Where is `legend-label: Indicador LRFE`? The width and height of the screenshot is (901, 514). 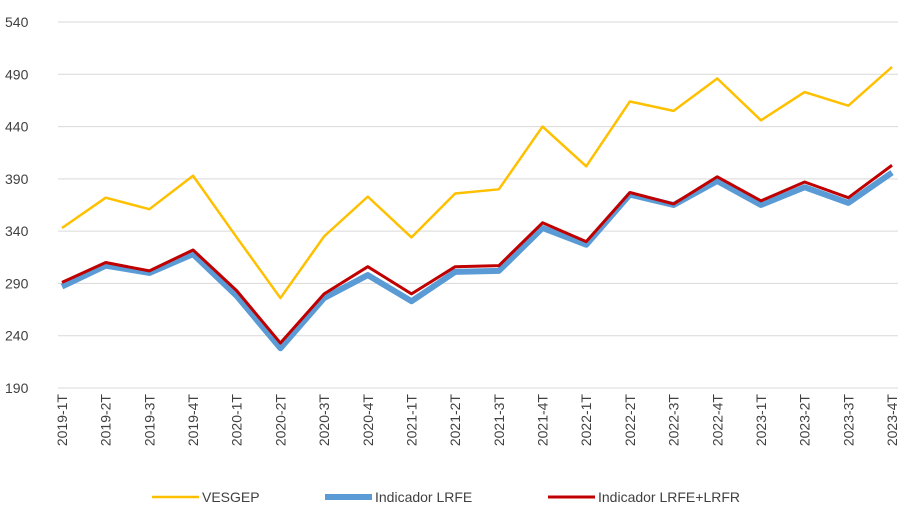
legend-label: Indicador LRFE is located at coordinates (423, 497).